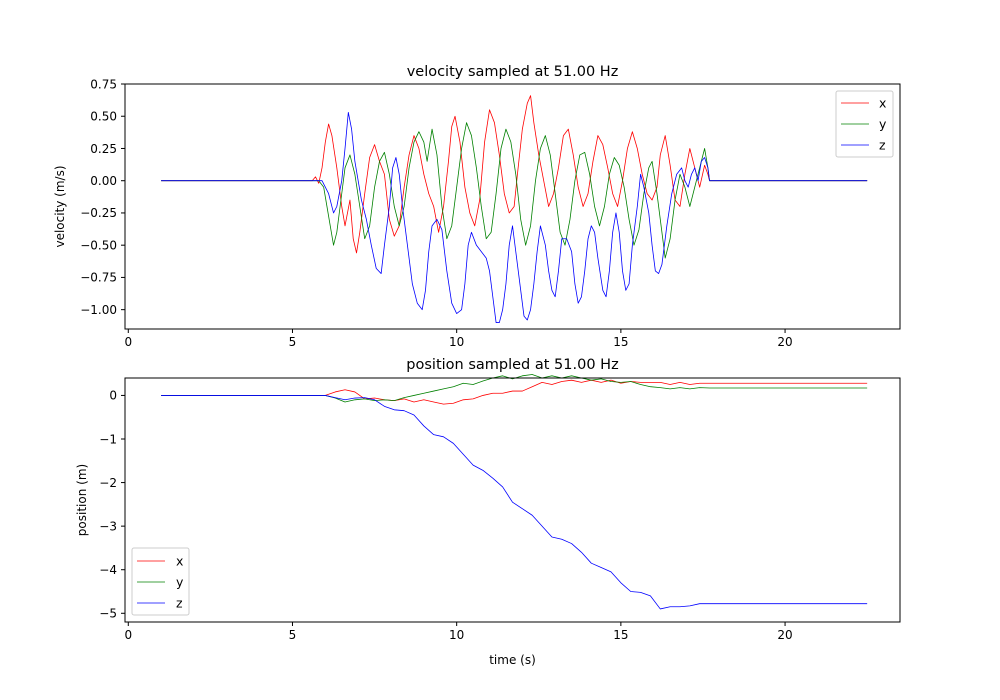  Describe the element at coordinates (98, 278) in the screenshot. I see `velocity-y-tick-label: −0.75` at that location.